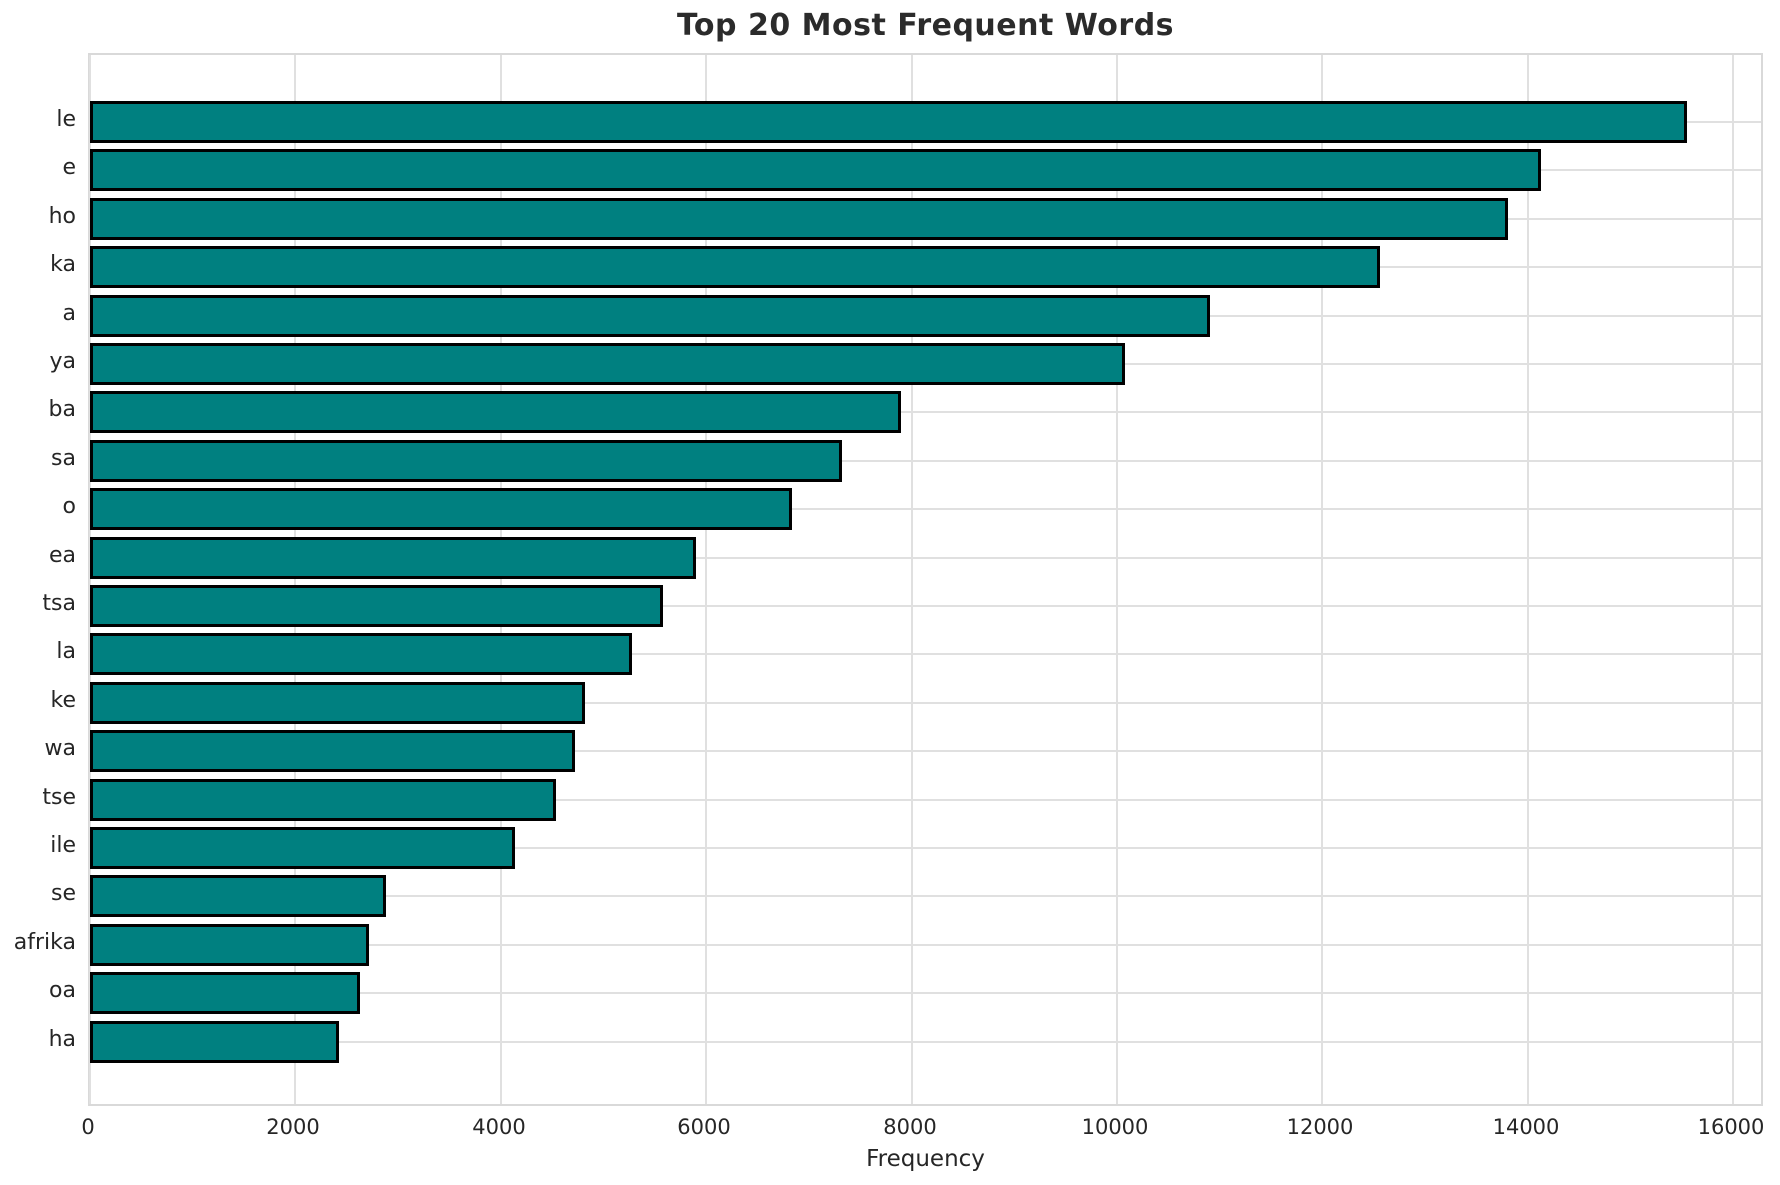 The width and height of the screenshot is (1780, 1185). Describe the element at coordinates (62, 216) in the screenshot. I see `y-tick-label: ho` at that location.